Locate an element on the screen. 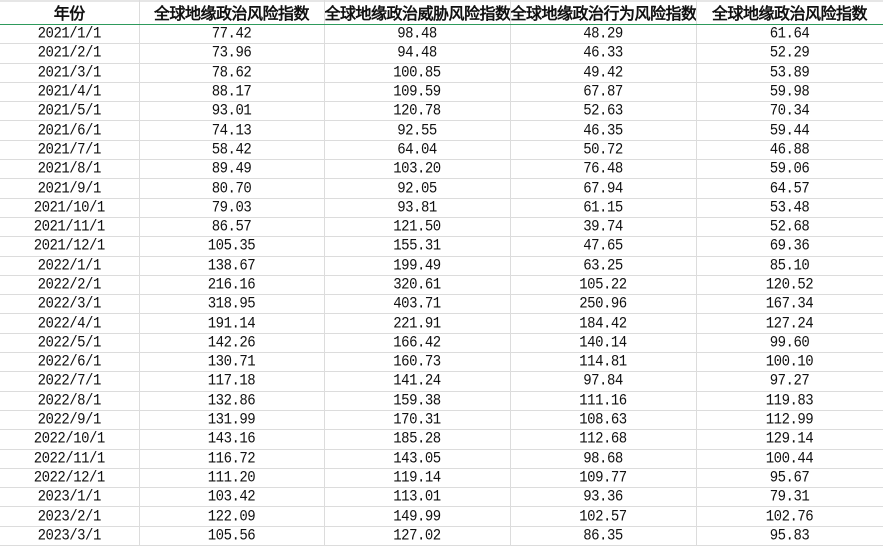  value-cell: 76.48 is located at coordinates (603, 169).